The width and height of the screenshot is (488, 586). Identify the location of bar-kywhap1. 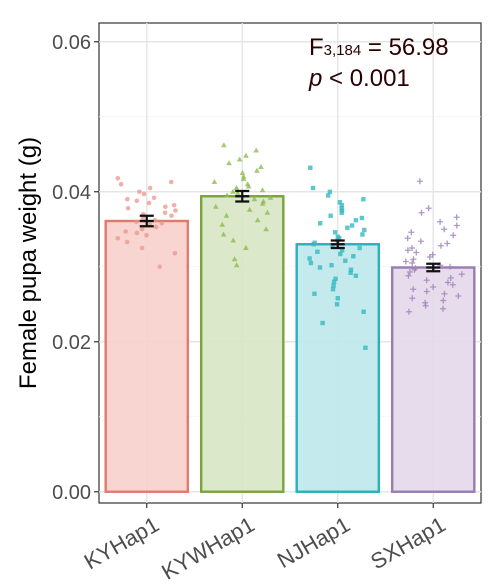
(242, 344).